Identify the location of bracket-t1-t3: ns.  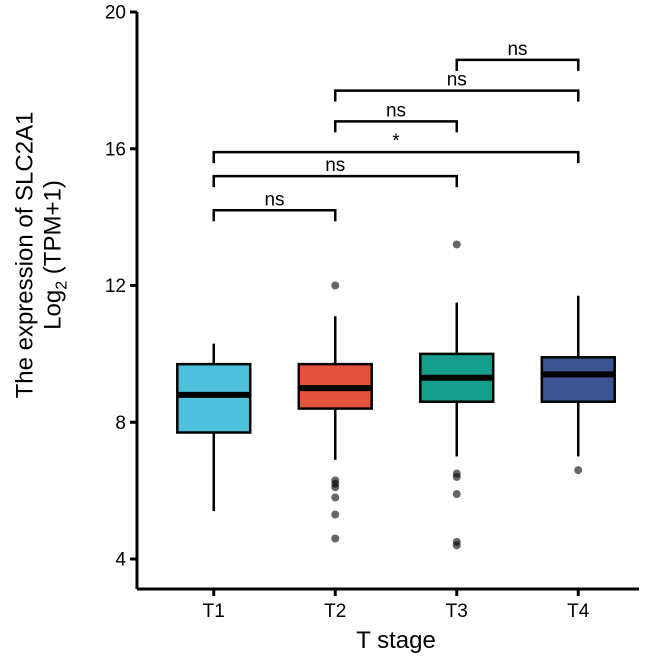
(335, 171).